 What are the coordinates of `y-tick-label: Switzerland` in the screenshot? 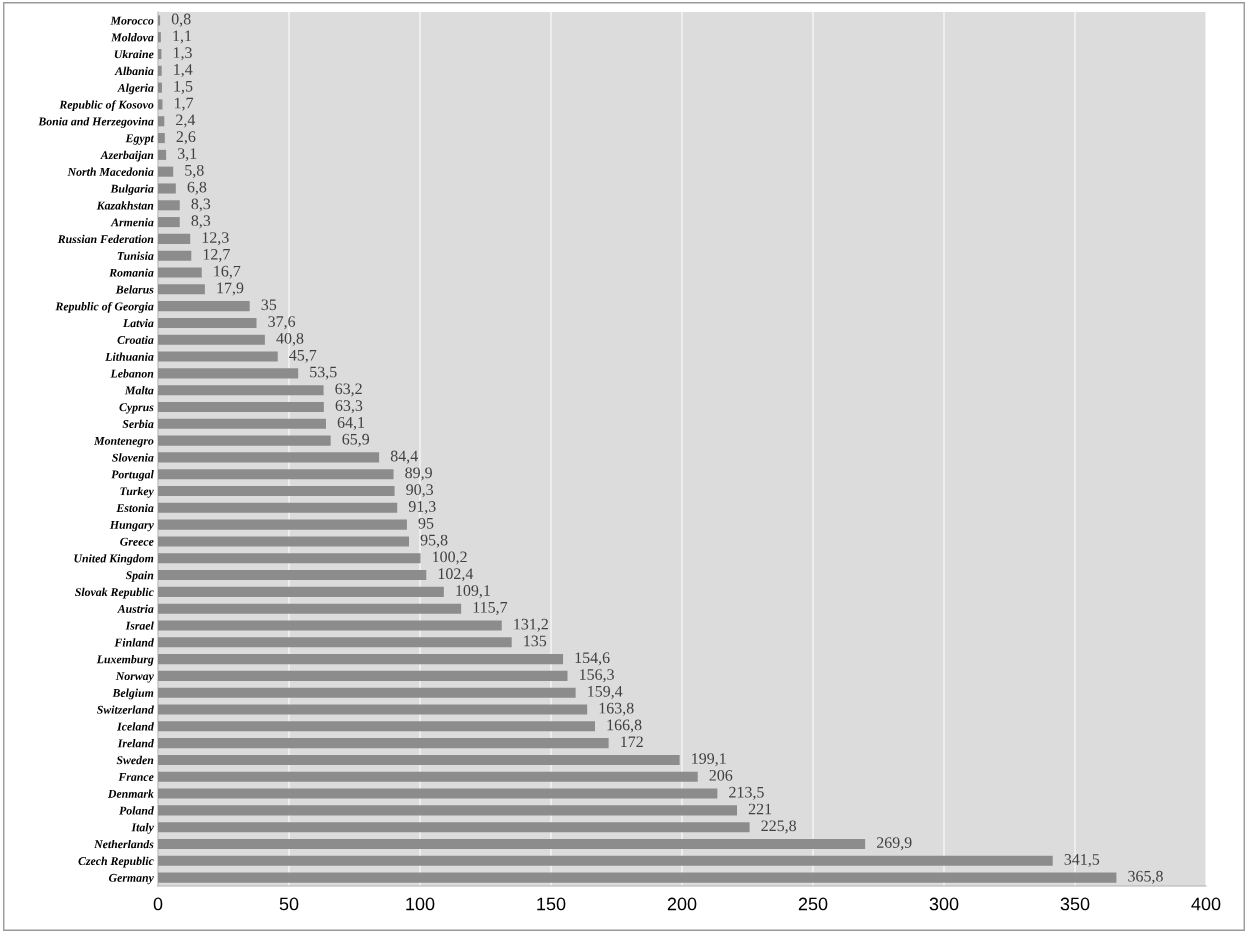 It's located at (125, 709).